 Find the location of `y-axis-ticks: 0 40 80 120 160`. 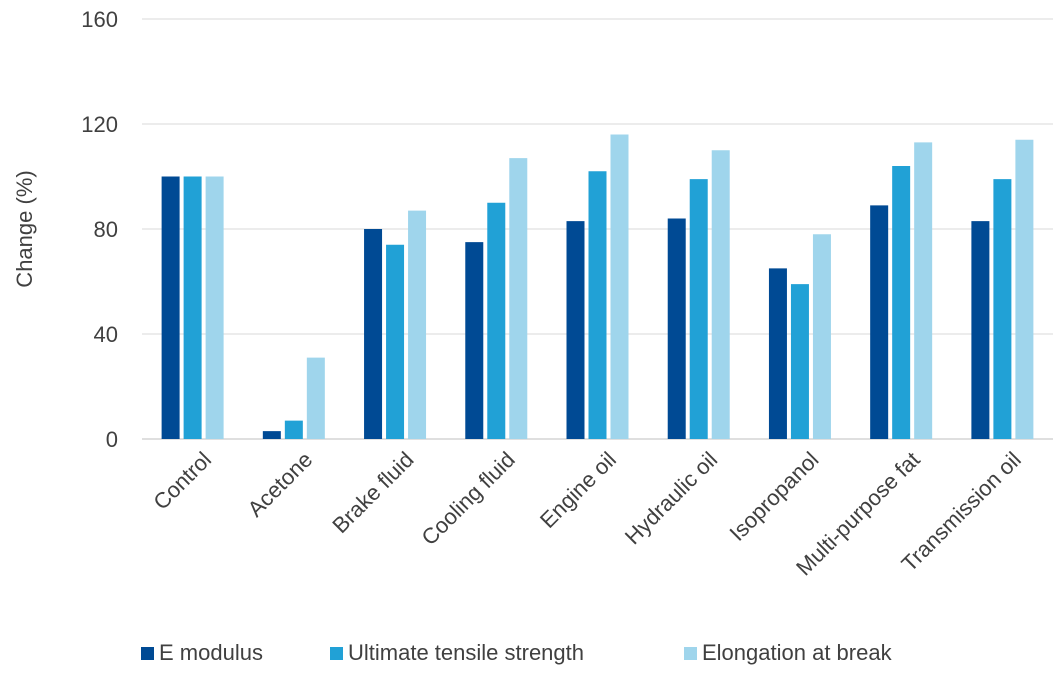

y-axis-ticks: 0 40 80 120 160 is located at coordinates (99, 229).